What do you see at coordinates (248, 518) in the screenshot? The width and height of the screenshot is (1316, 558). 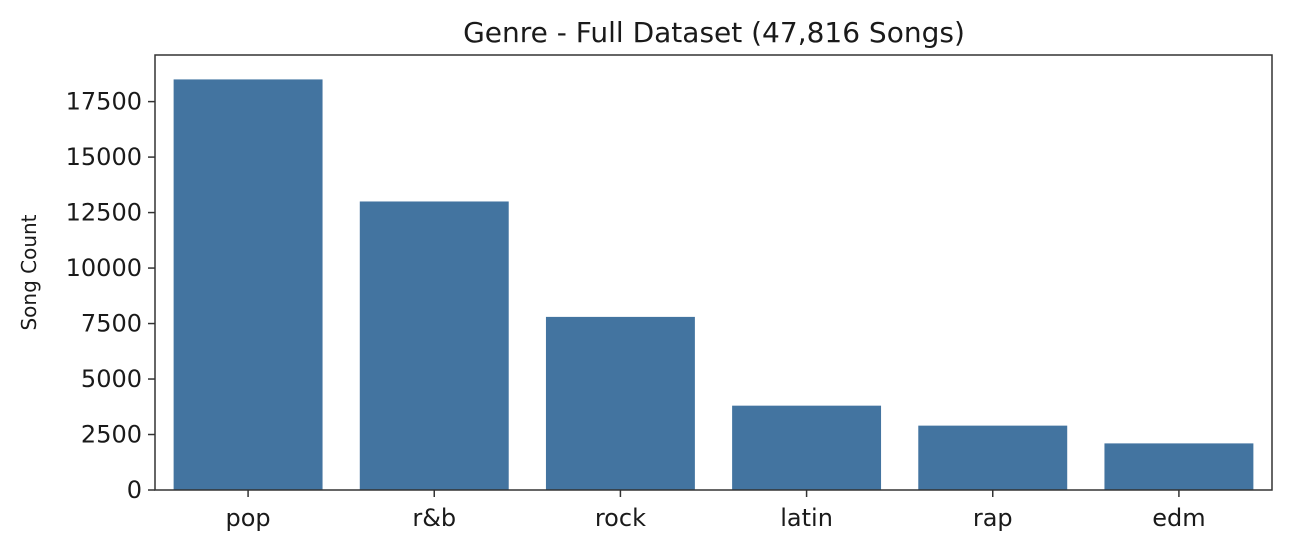 I see `x-tick-label: pop` at bounding box center [248, 518].